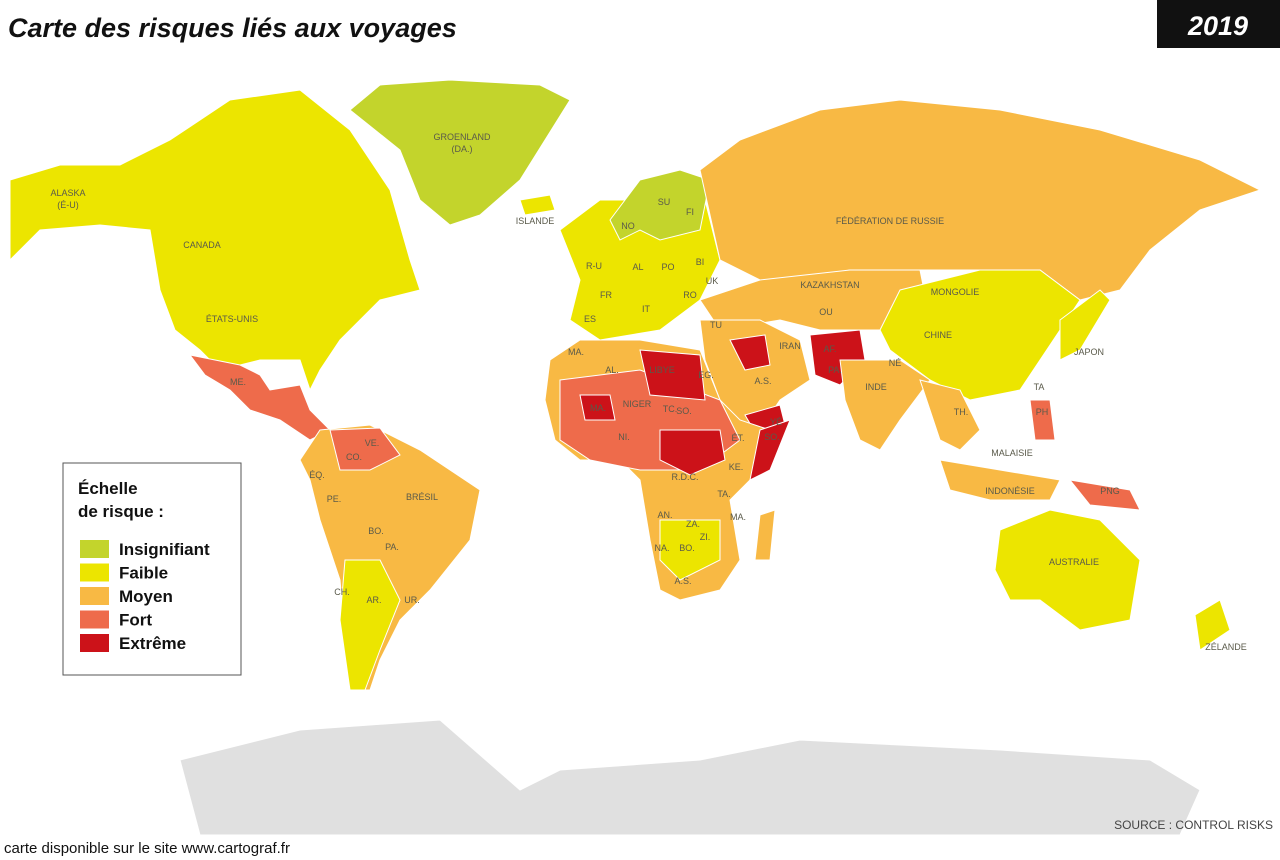 The width and height of the screenshot is (1280, 860). I want to click on madagascar, so click(765, 535).